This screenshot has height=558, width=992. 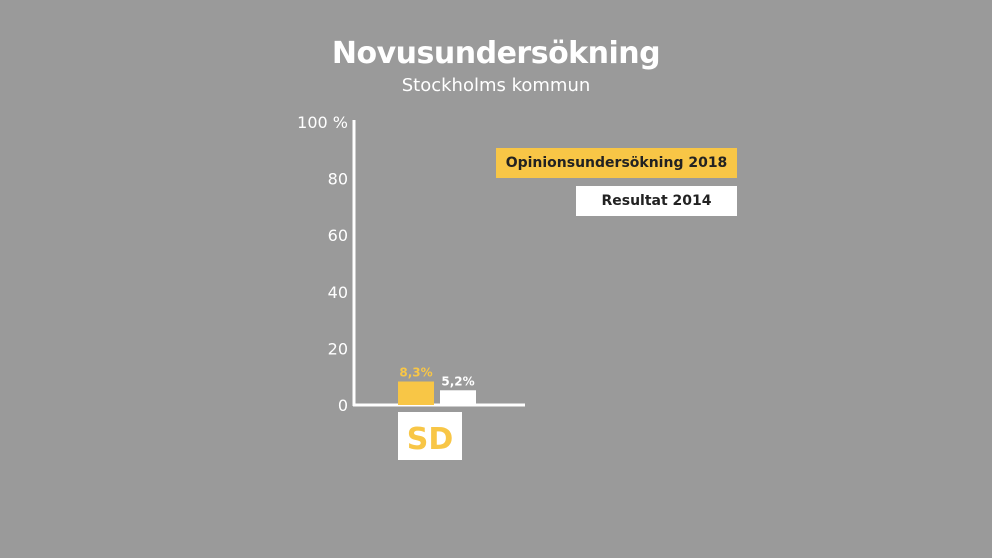 What do you see at coordinates (338, 348) in the screenshot?
I see `y-tick-label: 20` at bounding box center [338, 348].